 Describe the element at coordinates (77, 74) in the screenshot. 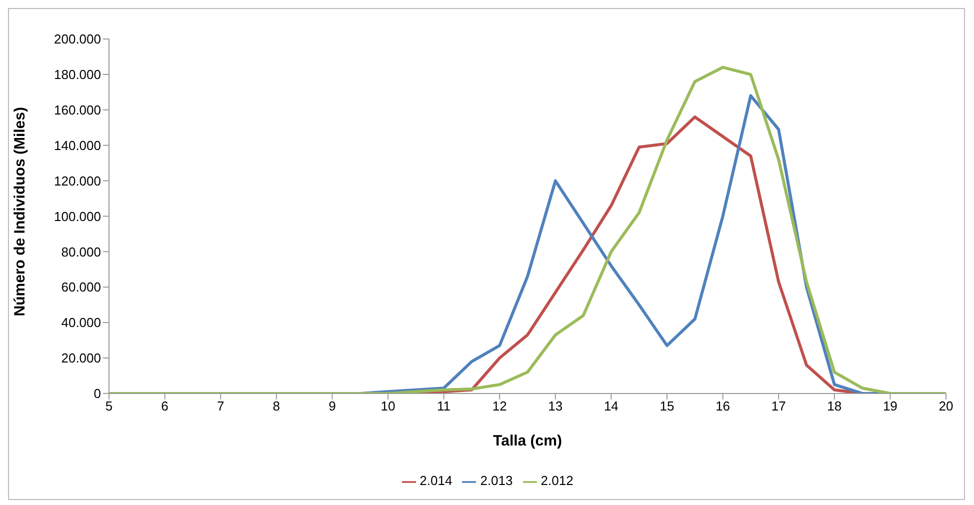

I see `y-tick-label: 180.000` at that location.